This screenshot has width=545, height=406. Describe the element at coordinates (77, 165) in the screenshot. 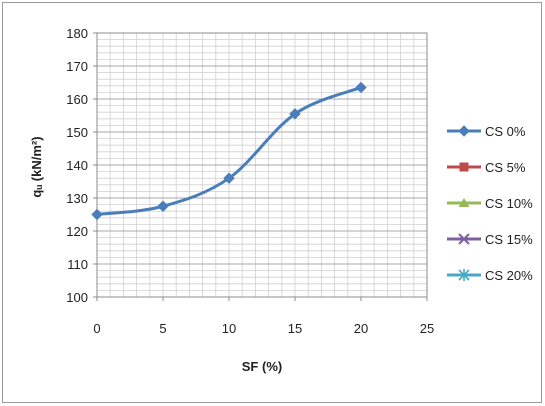

I see `y-tick-label: 140` at that location.